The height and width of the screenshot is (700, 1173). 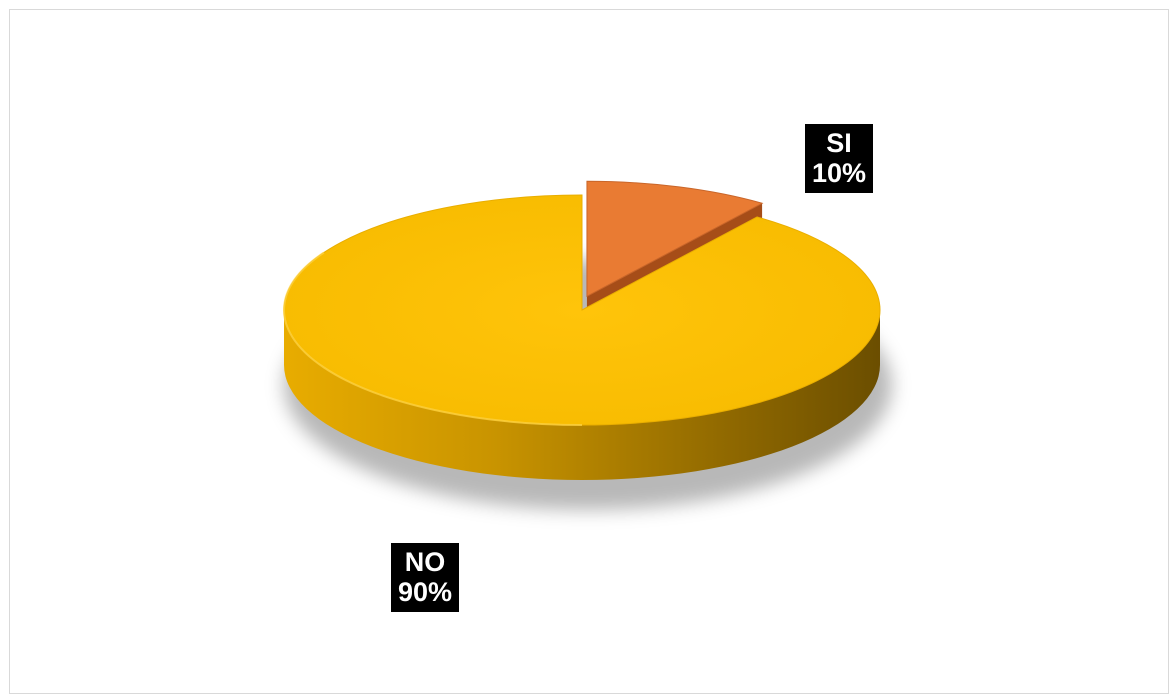 I want to click on pie-slice-no-side, so click(x=582, y=395).